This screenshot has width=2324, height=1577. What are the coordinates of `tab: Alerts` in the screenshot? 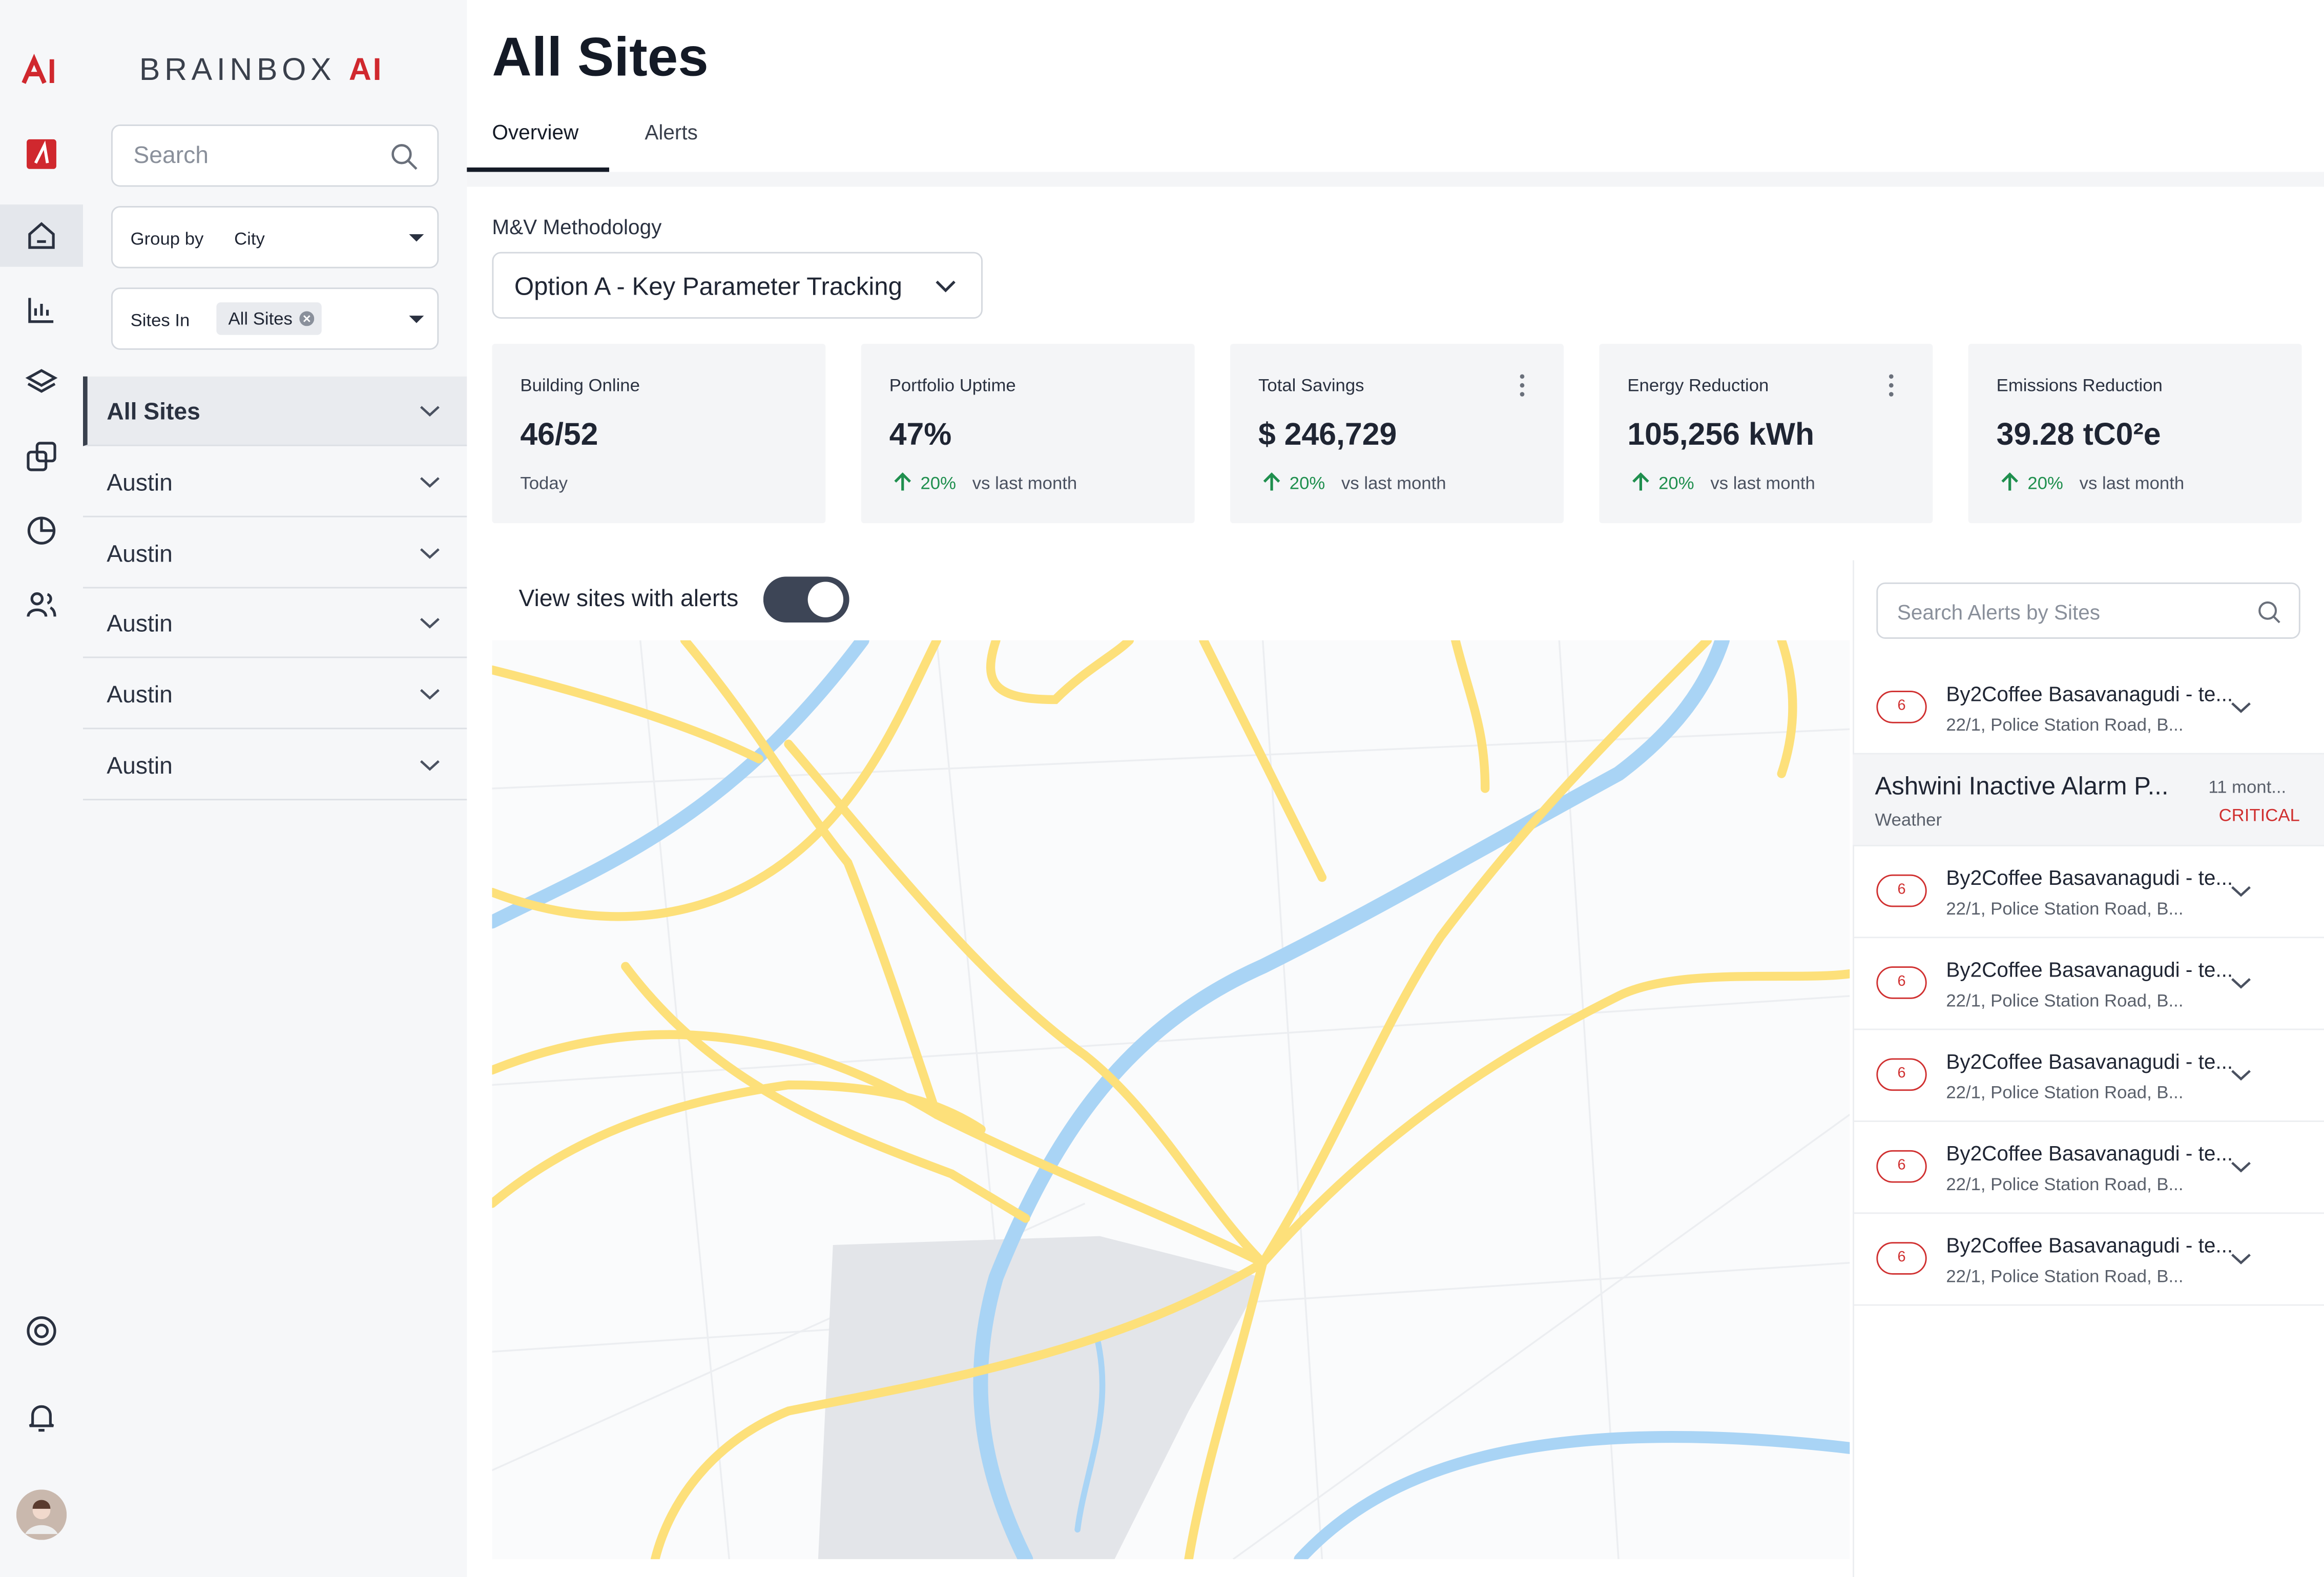 It's located at (672, 132).